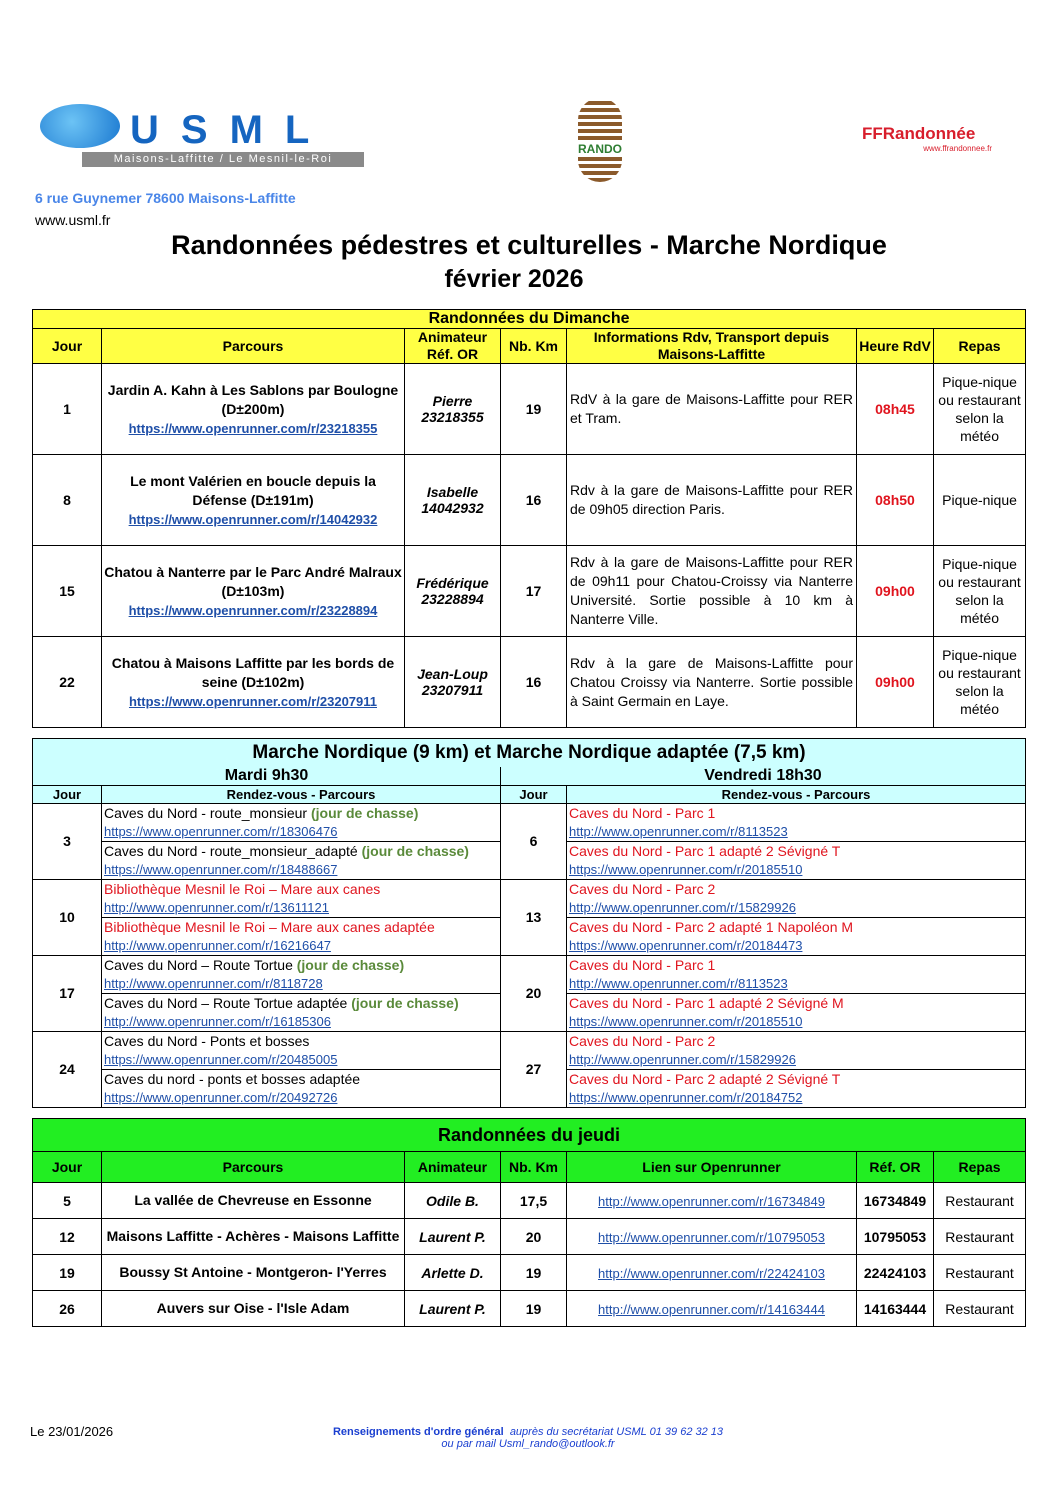 This screenshot has height=1497, width=1058. Describe the element at coordinates (533, 1308) in the screenshot. I see `distance: 19` at that location.